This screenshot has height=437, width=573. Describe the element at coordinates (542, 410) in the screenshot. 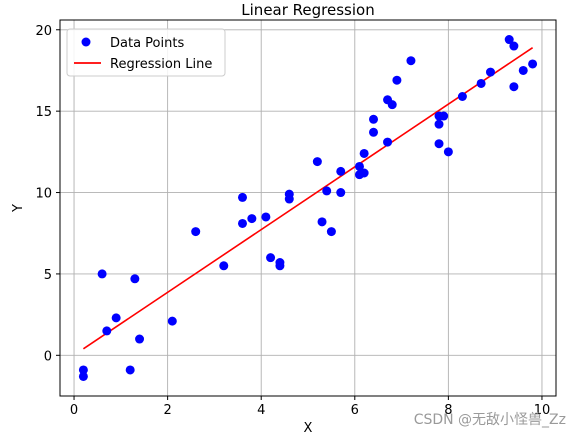

I see `x-tick-label: 10` at that location.